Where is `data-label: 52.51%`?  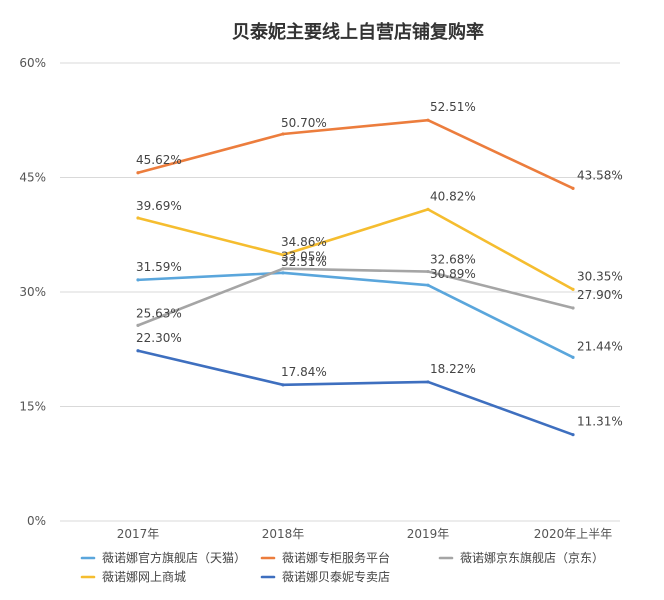 data-label: 52.51% is located at coordinates (453, 107).